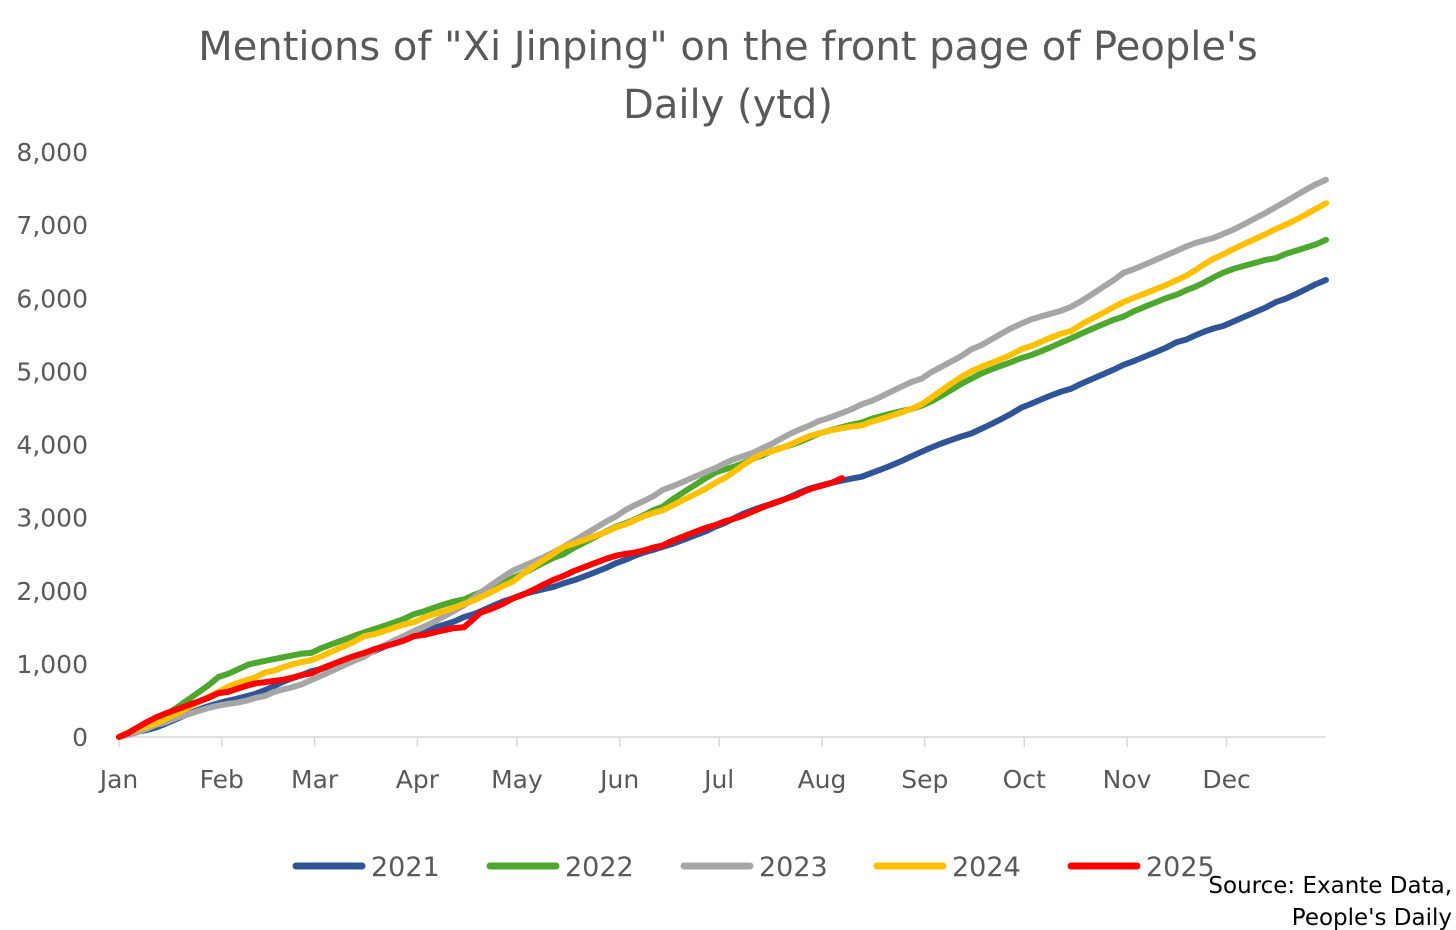 Image resolution: width=1456 pixels, height=930 pixels. What do you see at coordinates (405, 867) in the screenshot?
I see `legend-label-2021: 2021` at bounding box center [405, 867].